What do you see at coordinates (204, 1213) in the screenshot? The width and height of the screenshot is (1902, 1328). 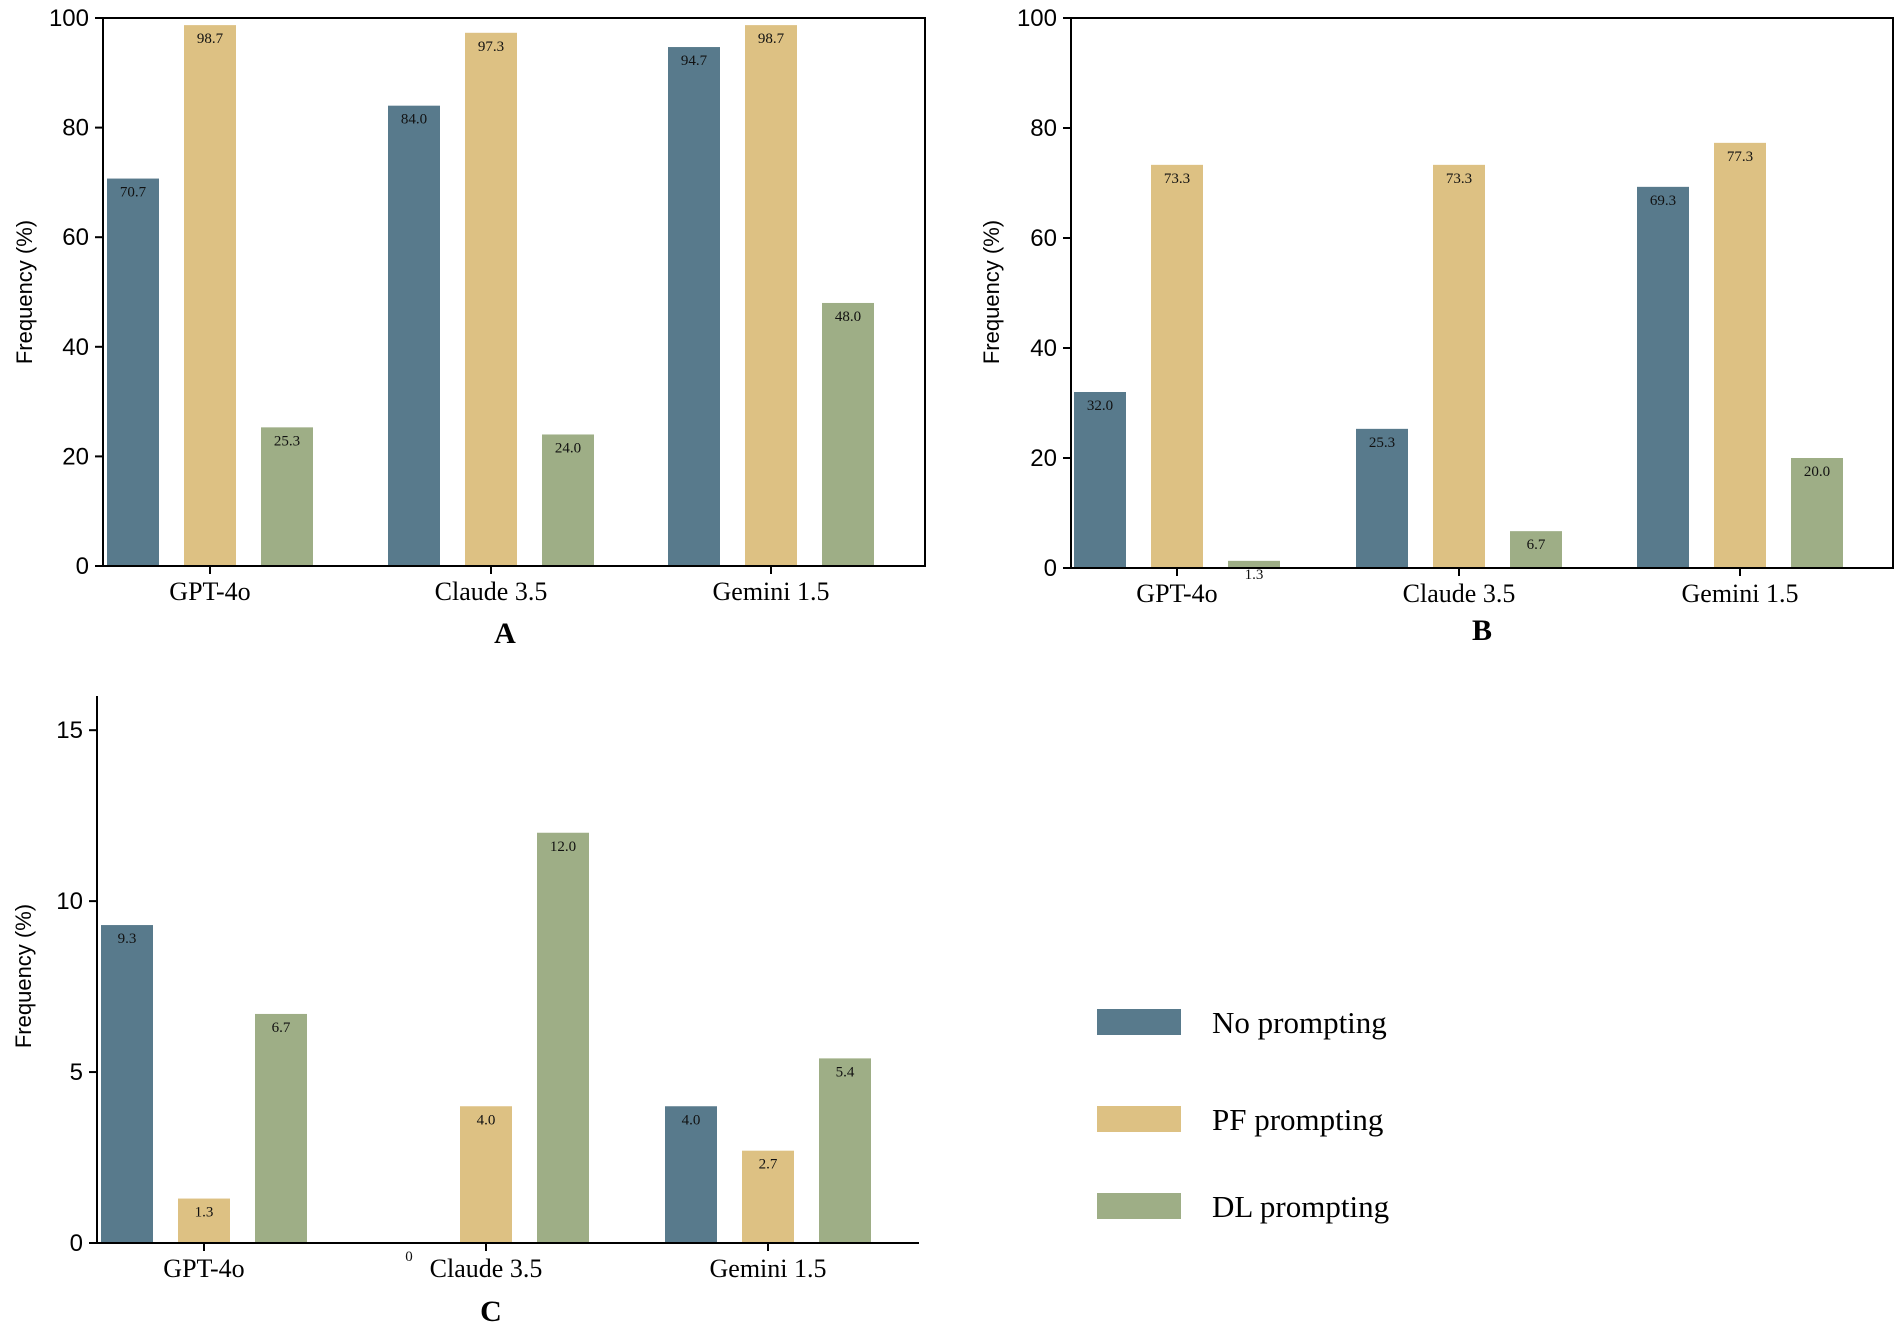 I see `panel-c-value-label: 1.3` at bounding box center [204, 1213].